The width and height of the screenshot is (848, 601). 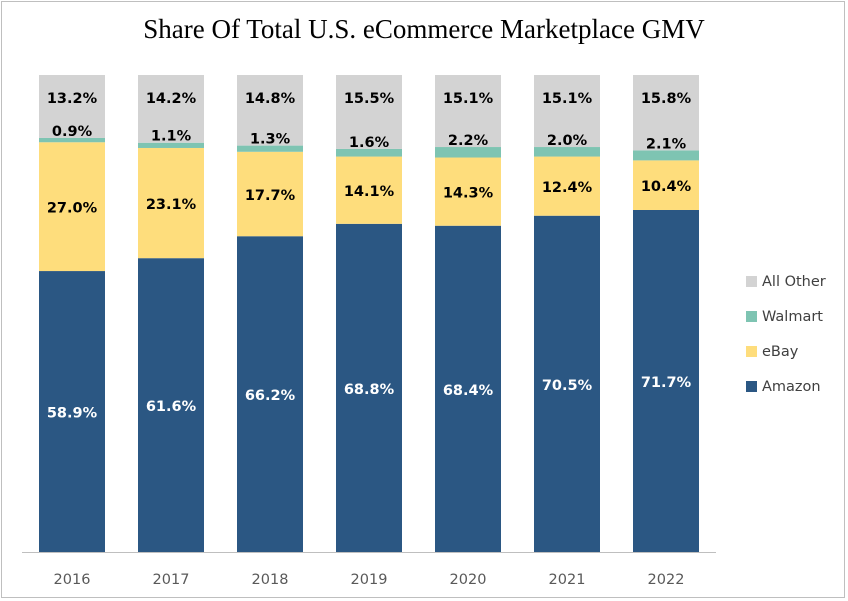 I want to click on x-tick-label: 2017, so click(x=171, y=580).